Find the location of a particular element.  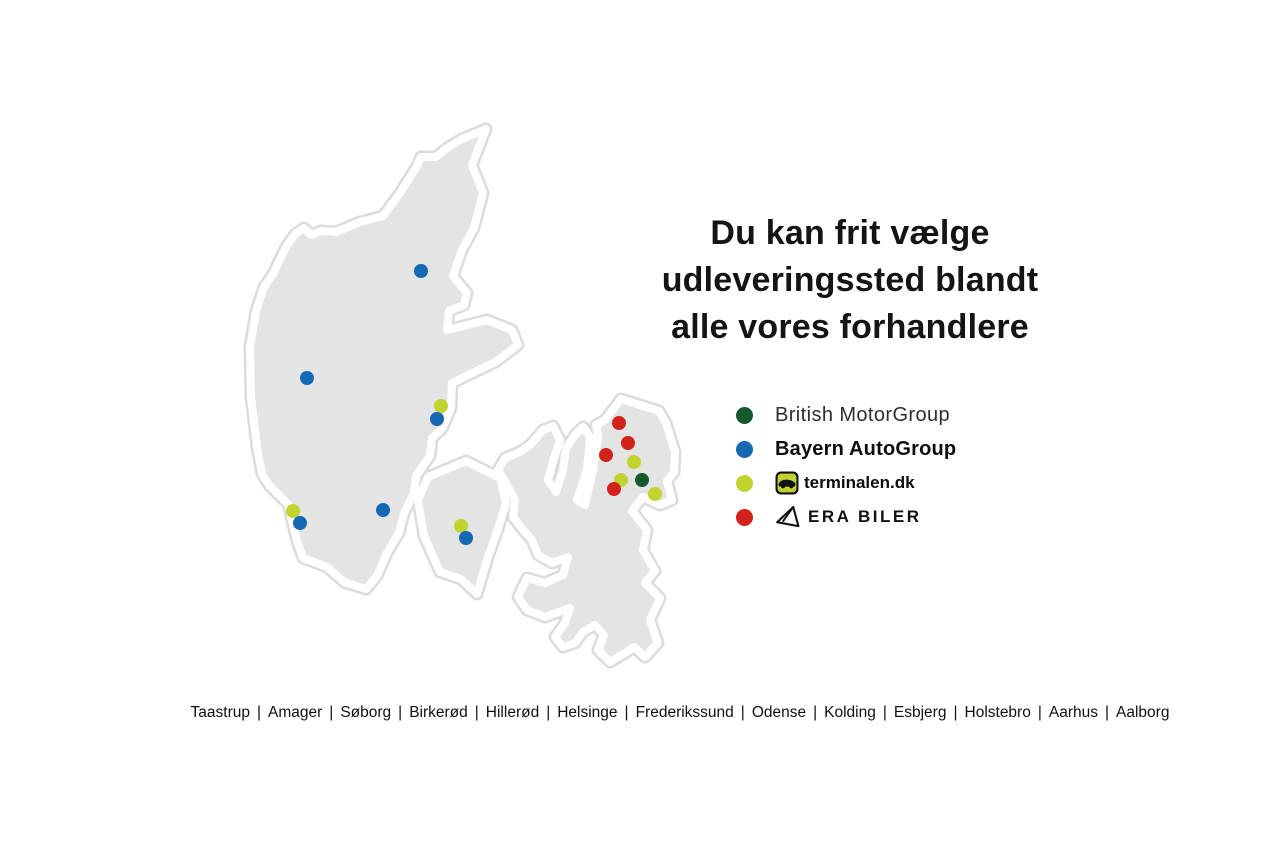

terminalen-dot-icon is located at coordinates (744, 483).